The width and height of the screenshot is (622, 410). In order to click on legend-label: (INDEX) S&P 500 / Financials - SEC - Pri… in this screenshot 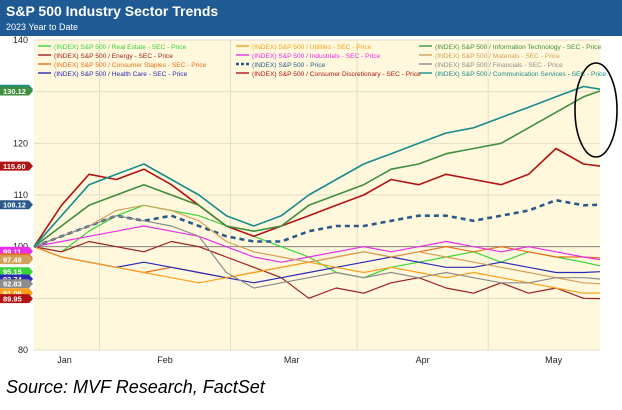, I will do `click(499, 65)`.